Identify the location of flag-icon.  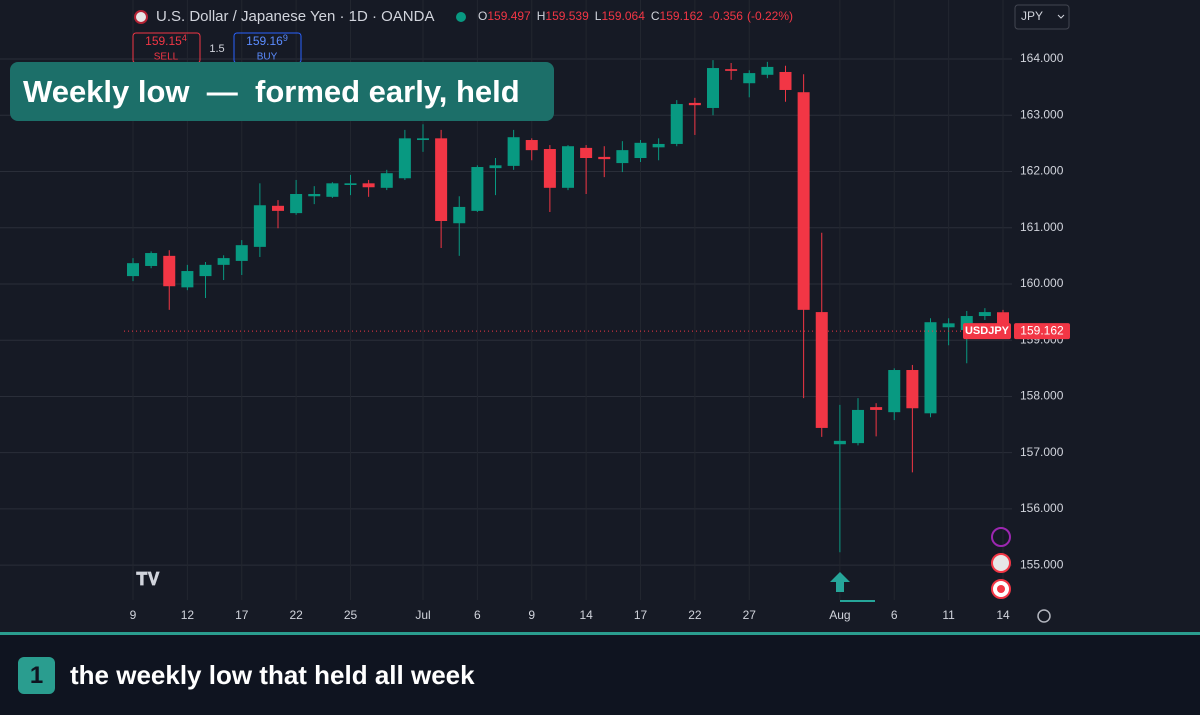
(141, 17).